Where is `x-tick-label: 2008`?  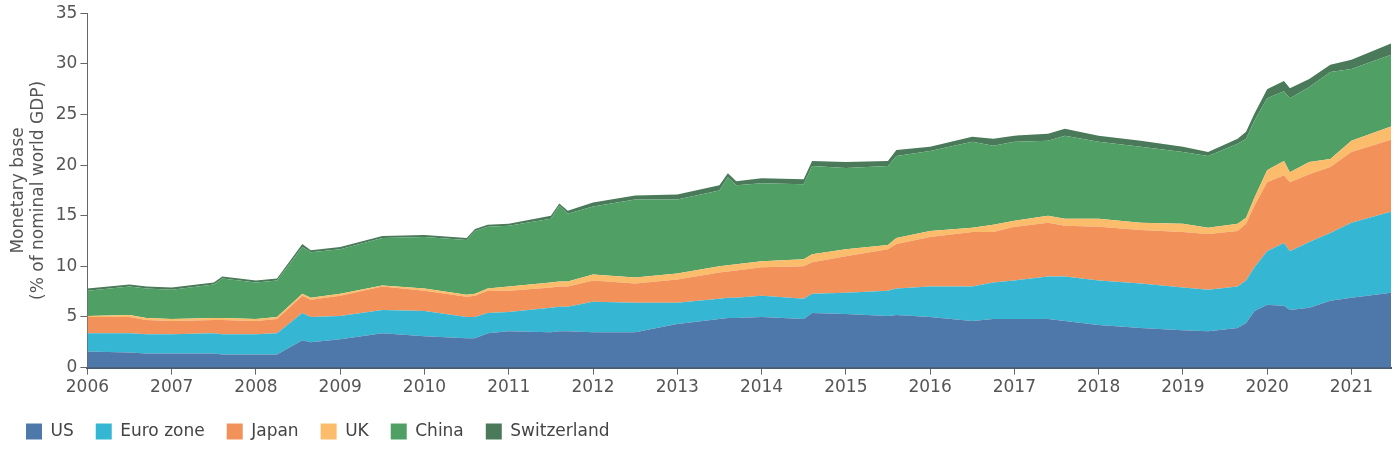
x-tick-label: 2008 is located at coordinates (256, 386).